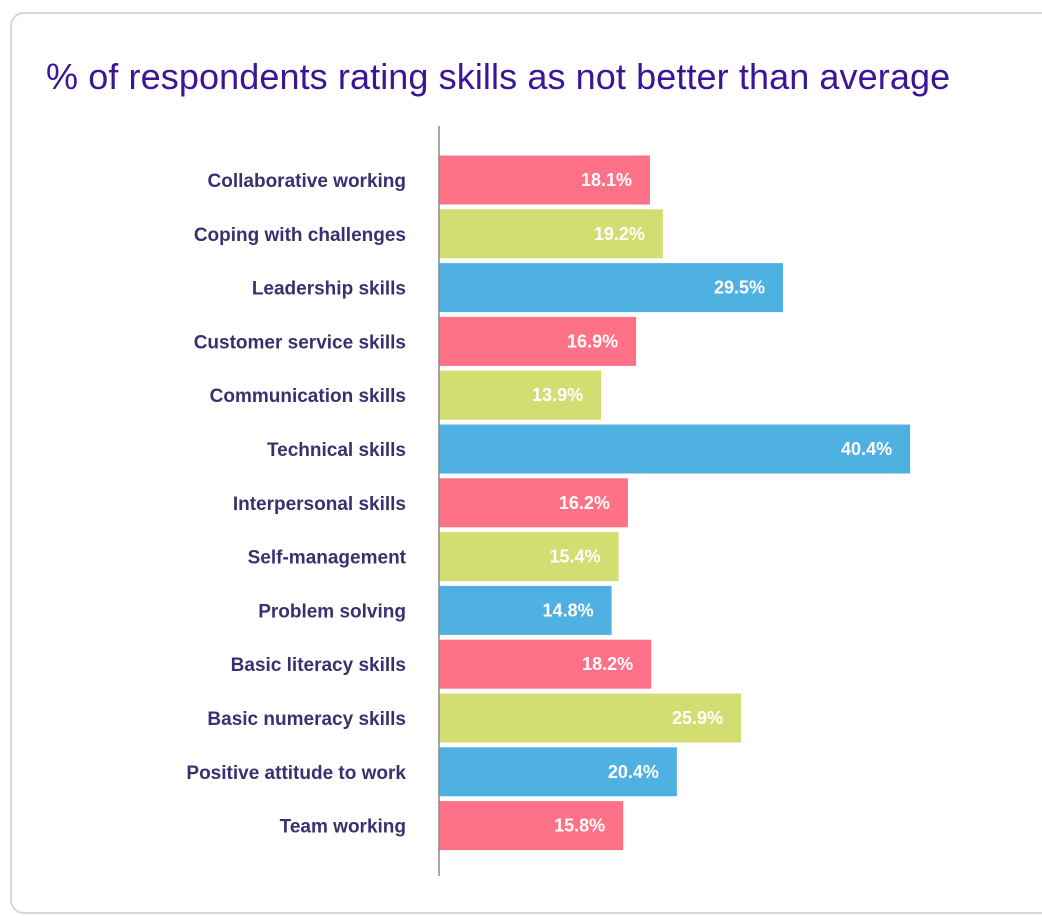 The width and height of the screenshot is (1042, 916). I want to click on value-label: 13.9%, so click(557, 395).